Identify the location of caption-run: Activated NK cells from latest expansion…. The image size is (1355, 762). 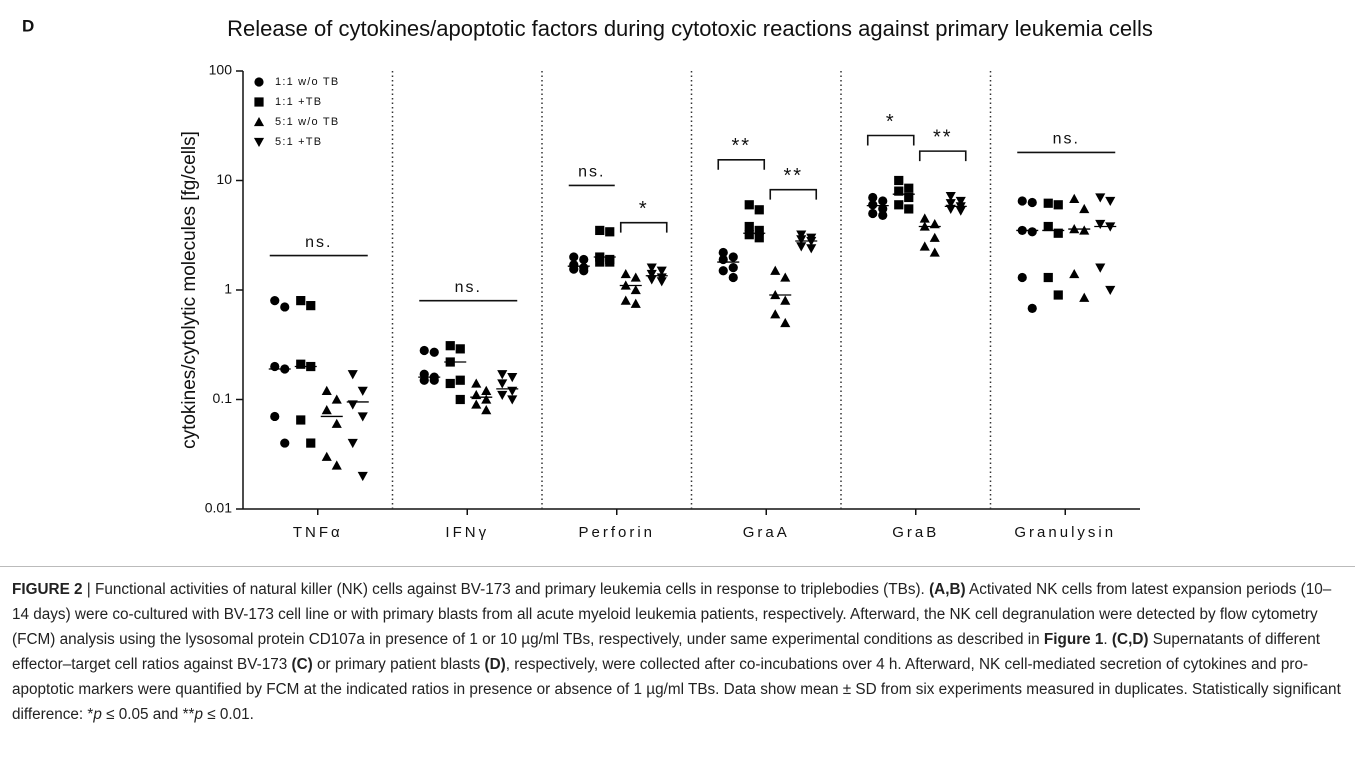
(672, 614).